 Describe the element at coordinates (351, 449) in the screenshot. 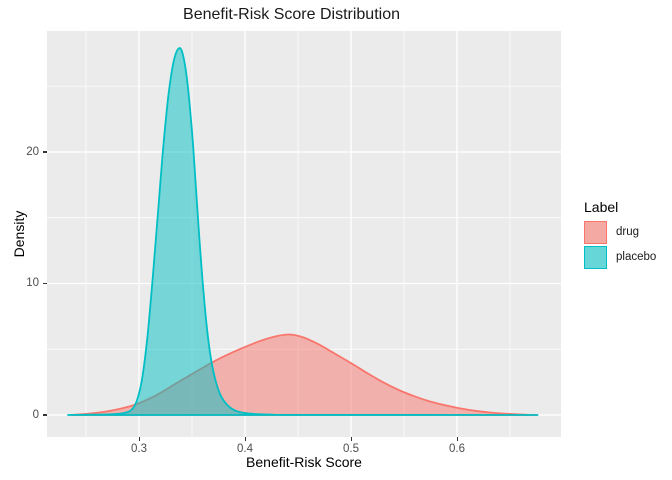

I see `x-tick-label: 0.5` at that location.